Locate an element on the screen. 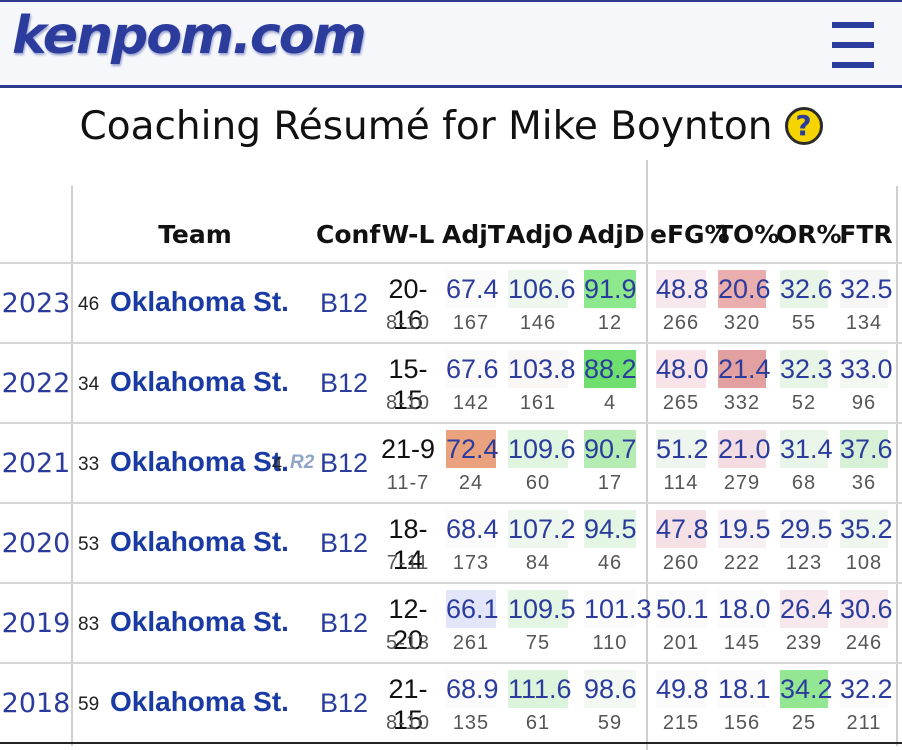 Image resolution: width=902 pixels, height=750 pixels. stat-efg: 51.2 is located at coordinates (682, 449).